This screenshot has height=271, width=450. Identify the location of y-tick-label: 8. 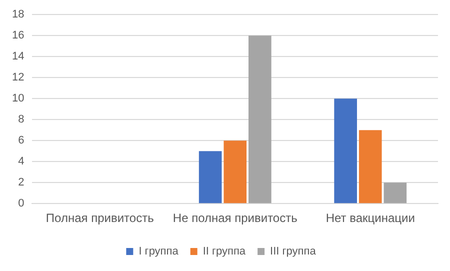
(21, 120).